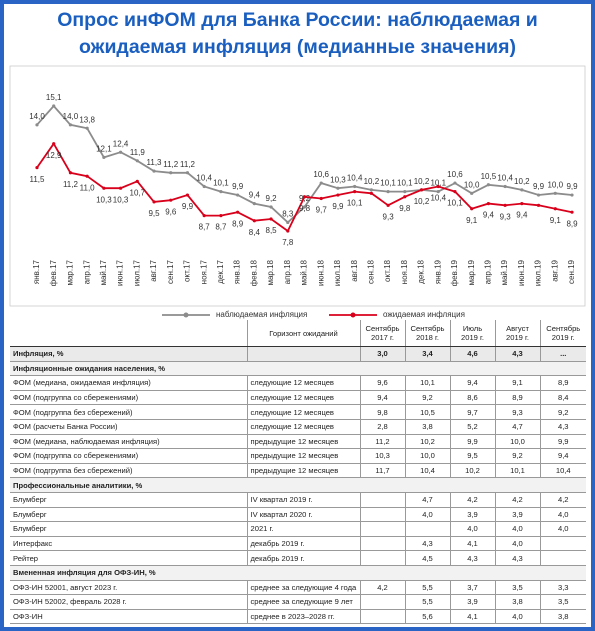  I want to click on table-row: Блумберг IV квартал 2020 г. 4,0 3,9 3,9 4,0, so click(298, 515).